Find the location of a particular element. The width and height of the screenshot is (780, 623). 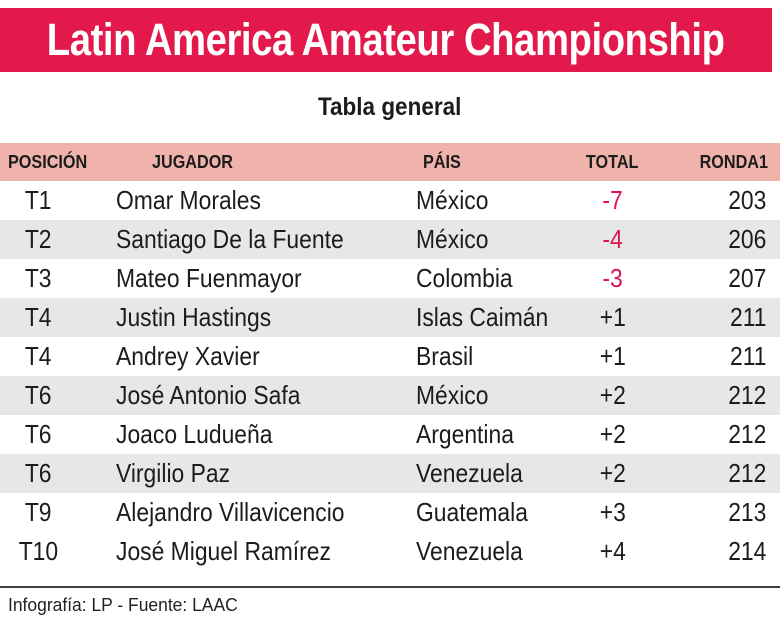

column-header-label: JUGADOR is located at coordinates (193, 161).